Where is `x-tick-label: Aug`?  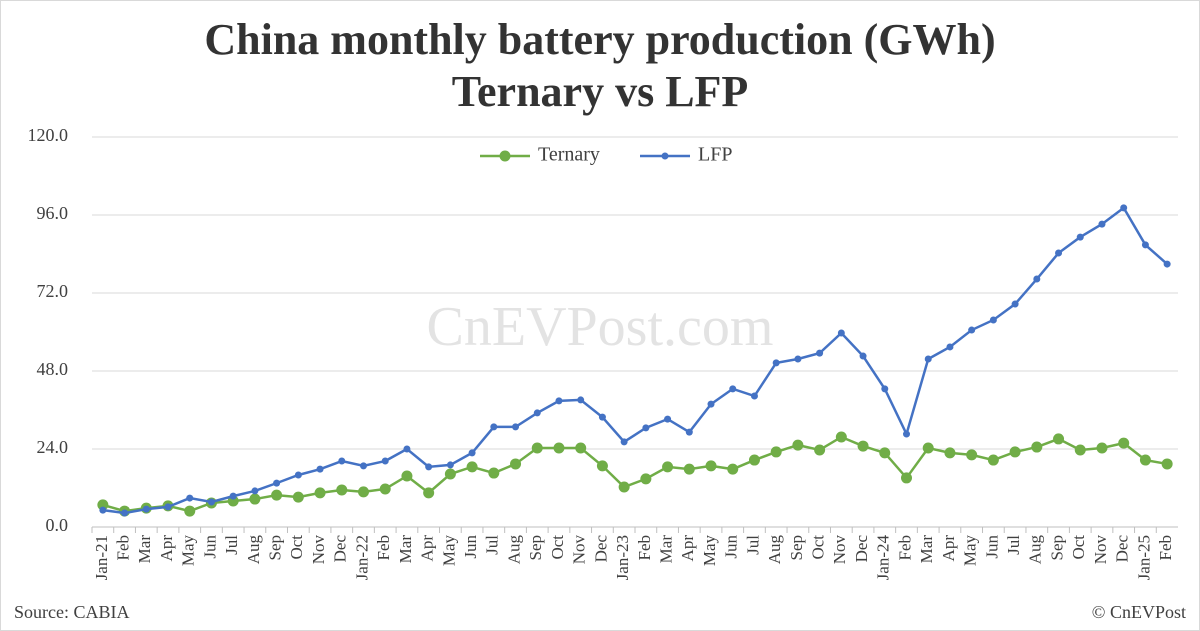 x-tick-label: Aug is located at coordinates (1035, 550).